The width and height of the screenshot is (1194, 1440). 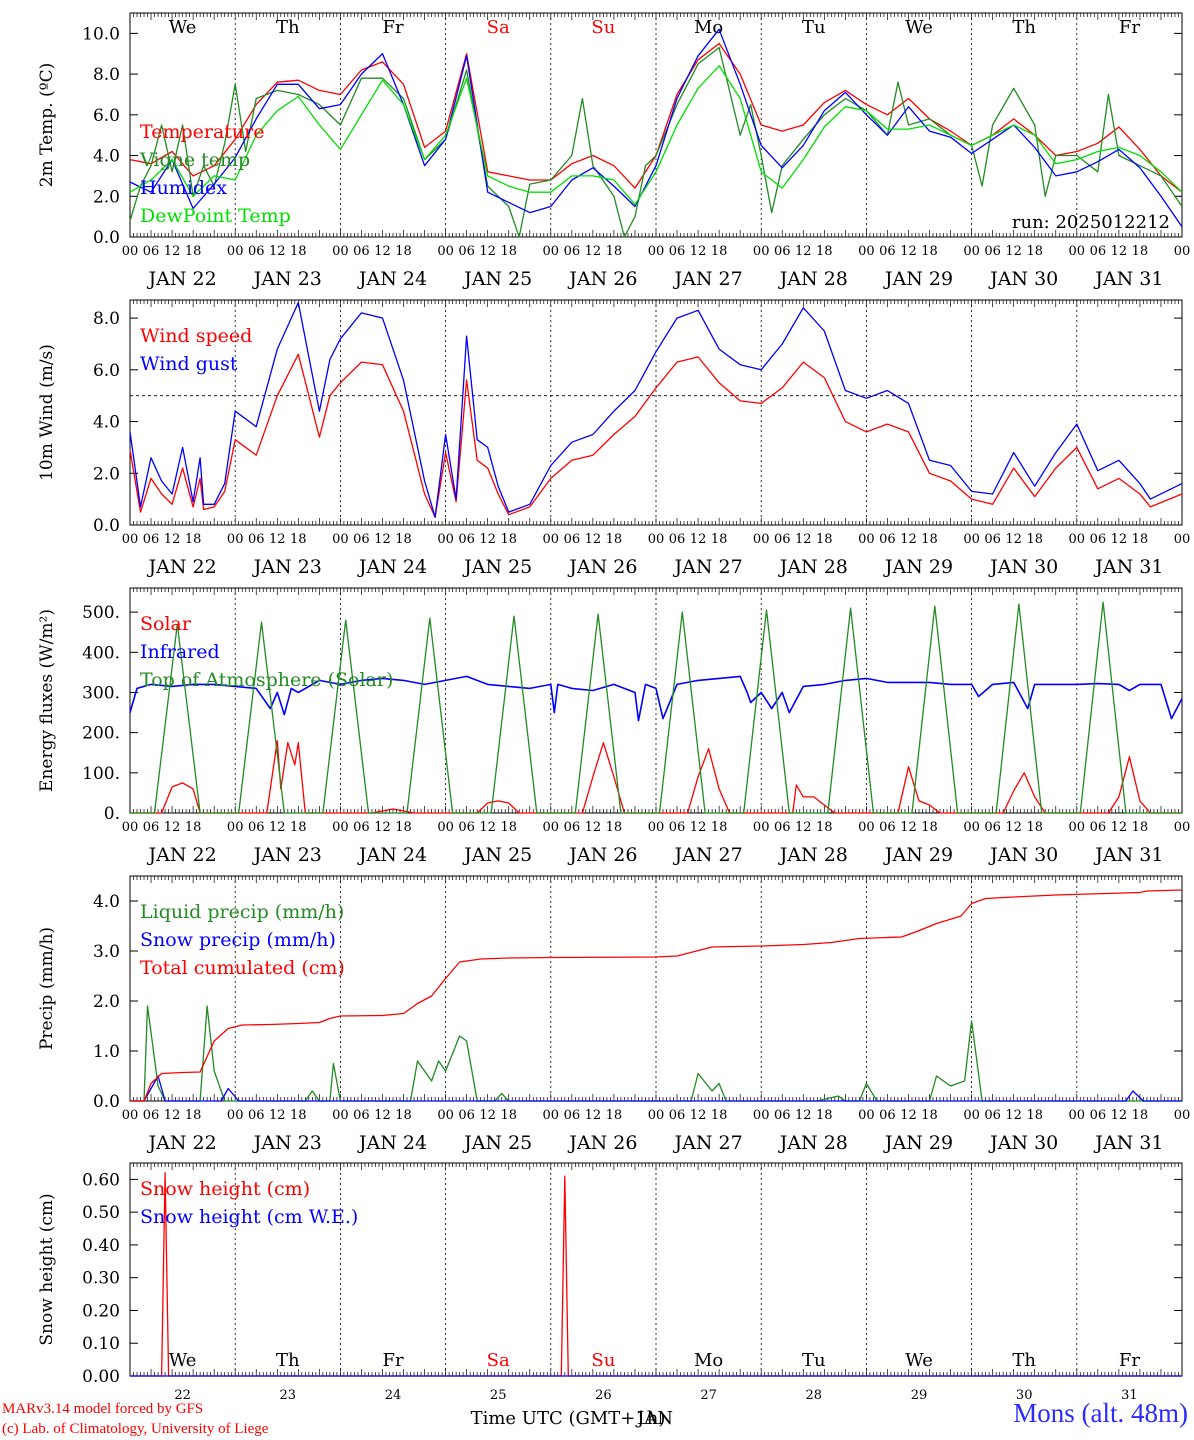 I want to click on legend-entry: Vigne temp, so click(x=194, y=160).